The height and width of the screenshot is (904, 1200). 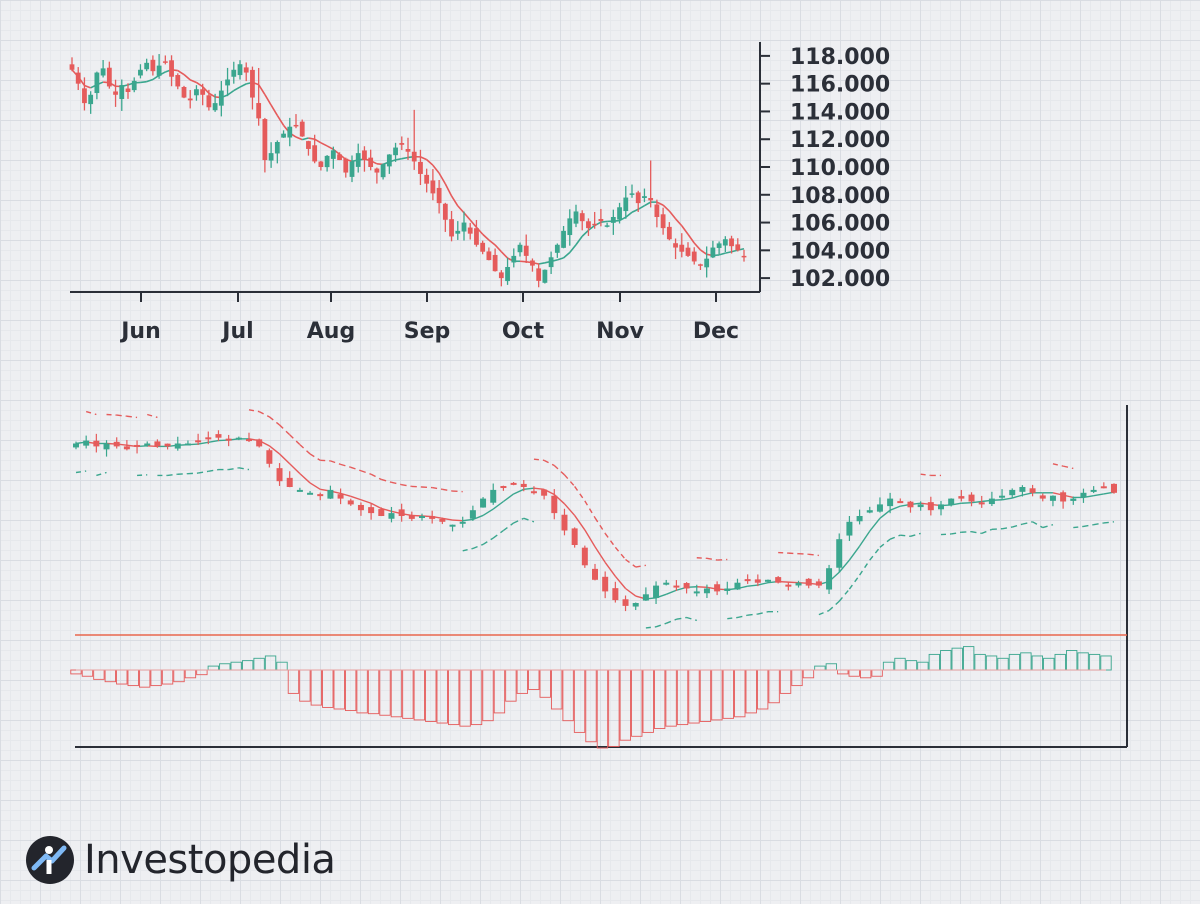 What do you see at coordinates (716, 331) in the screenshot?
I see `x-tick-label: Dec` at bounding box center [716, 331].